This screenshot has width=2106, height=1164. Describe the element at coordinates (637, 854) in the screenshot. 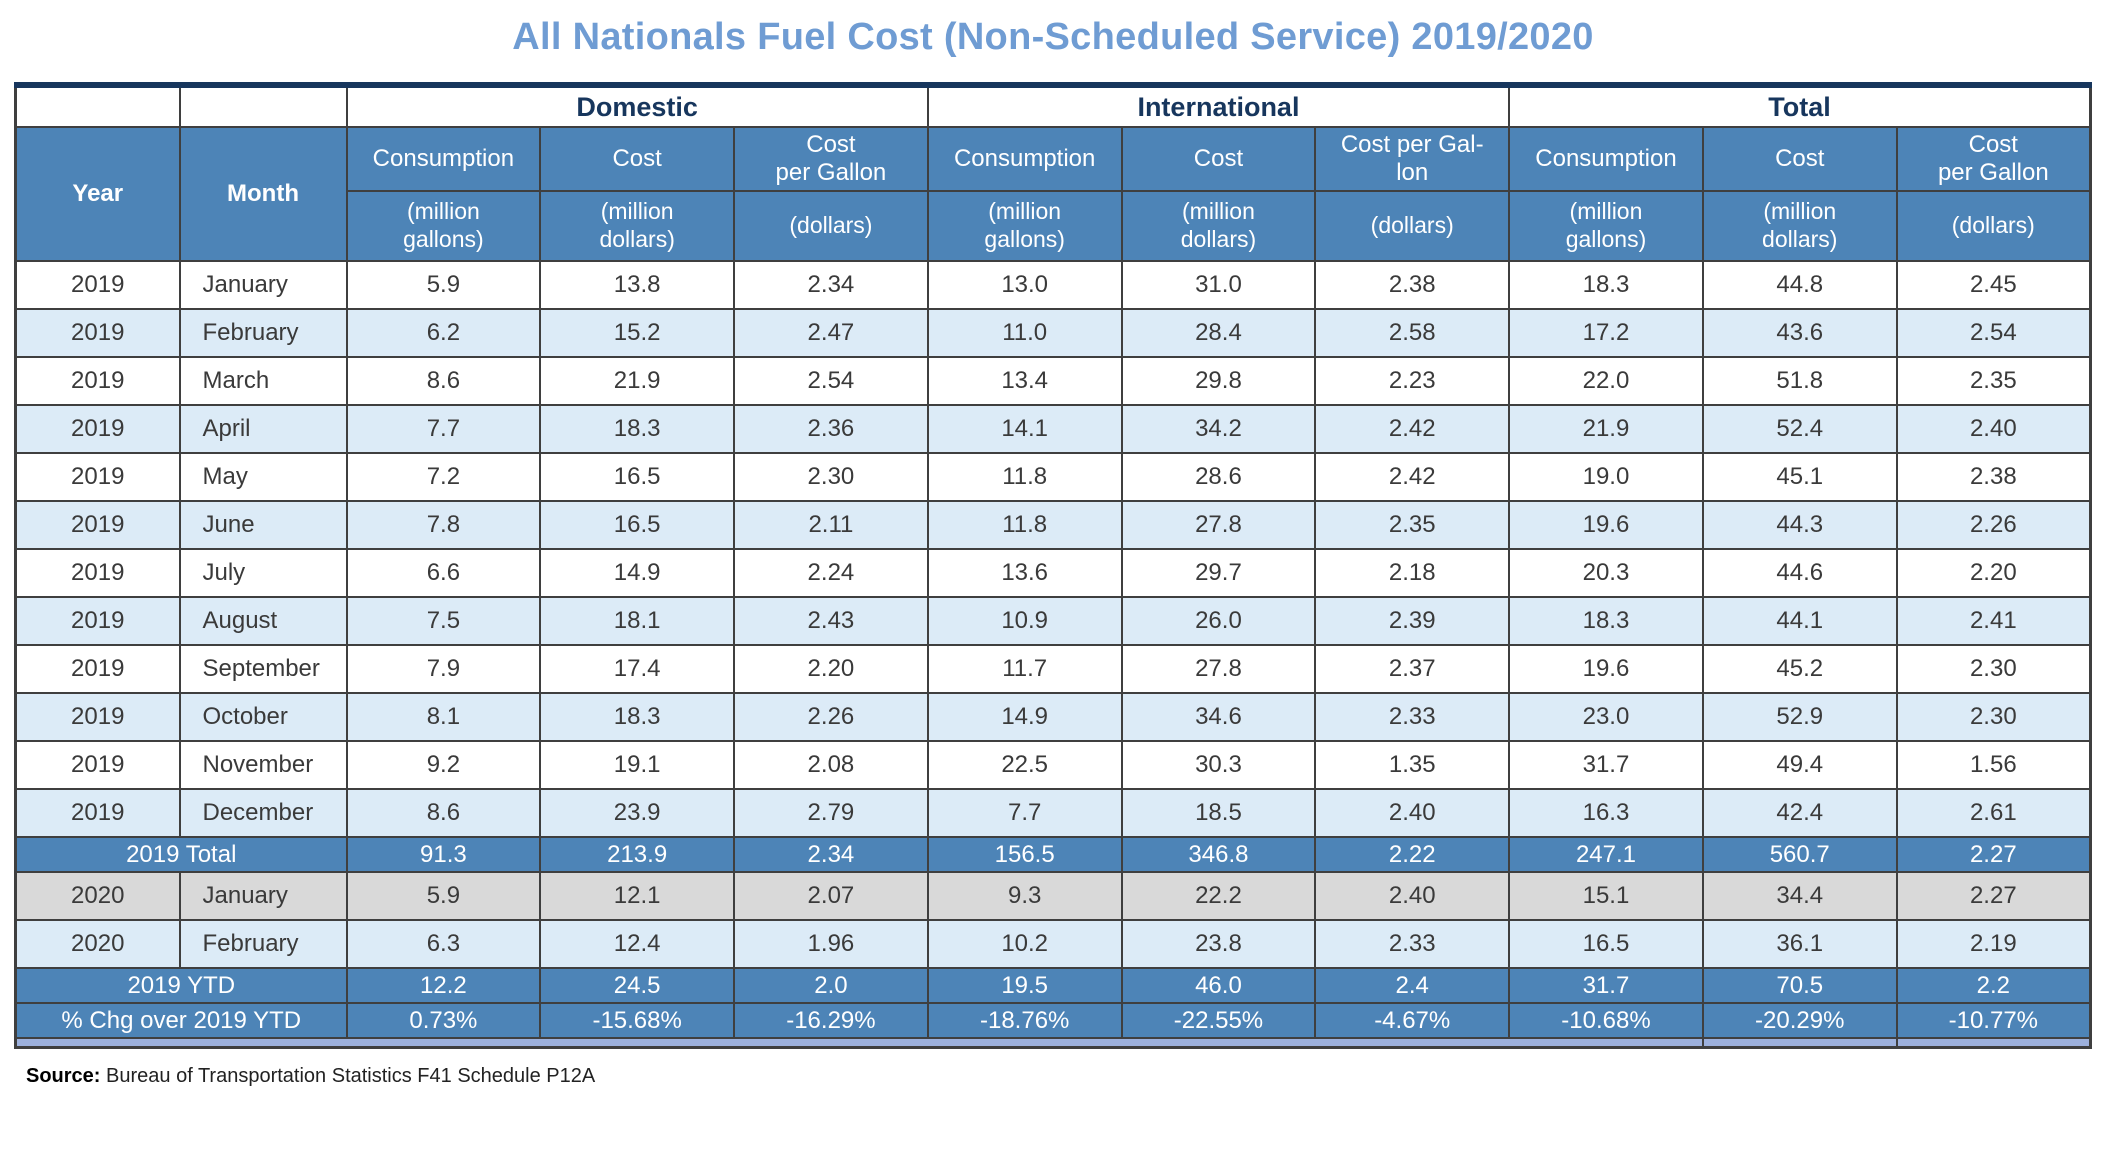

I see `value-cell: 213.9` at that location.